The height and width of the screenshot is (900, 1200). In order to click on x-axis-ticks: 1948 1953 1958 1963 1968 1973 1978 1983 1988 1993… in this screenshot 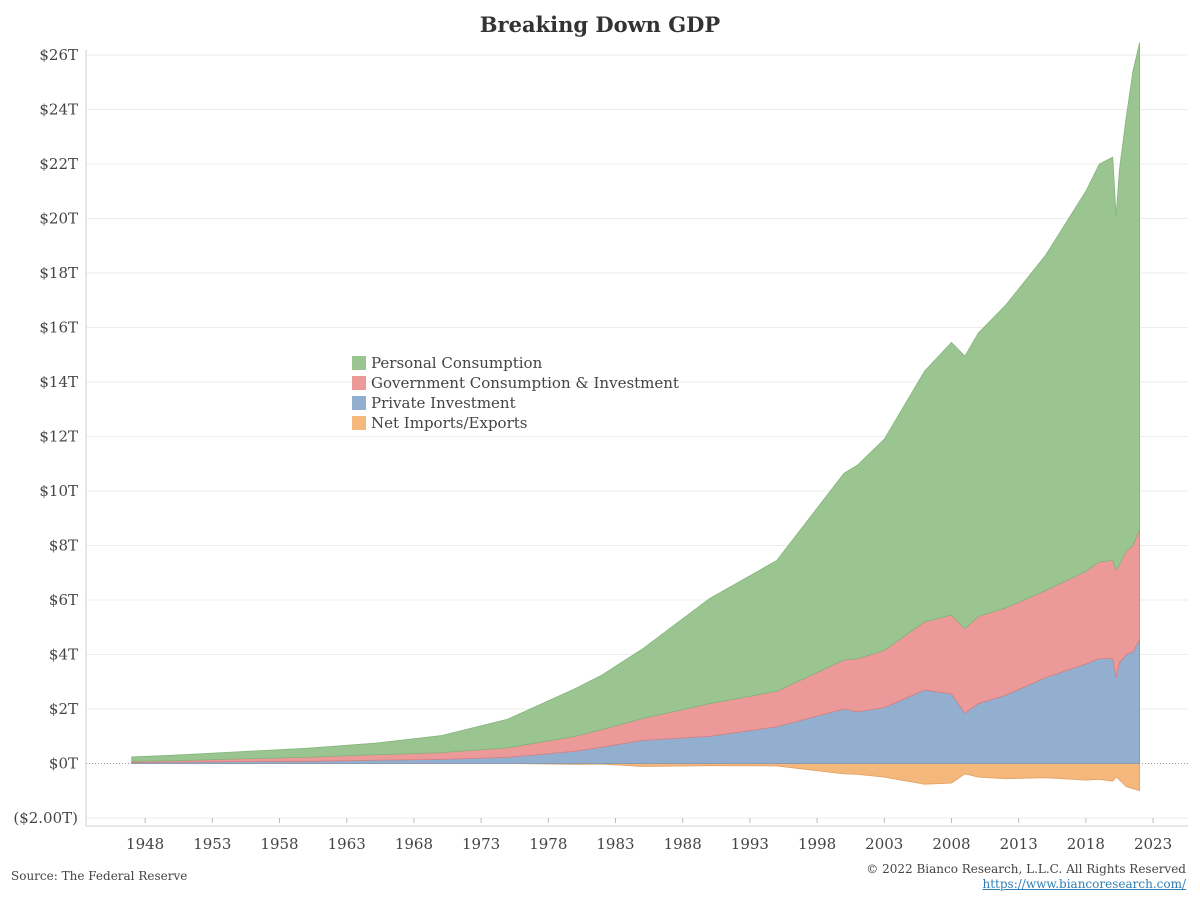, I will do `click(649, 835)`.